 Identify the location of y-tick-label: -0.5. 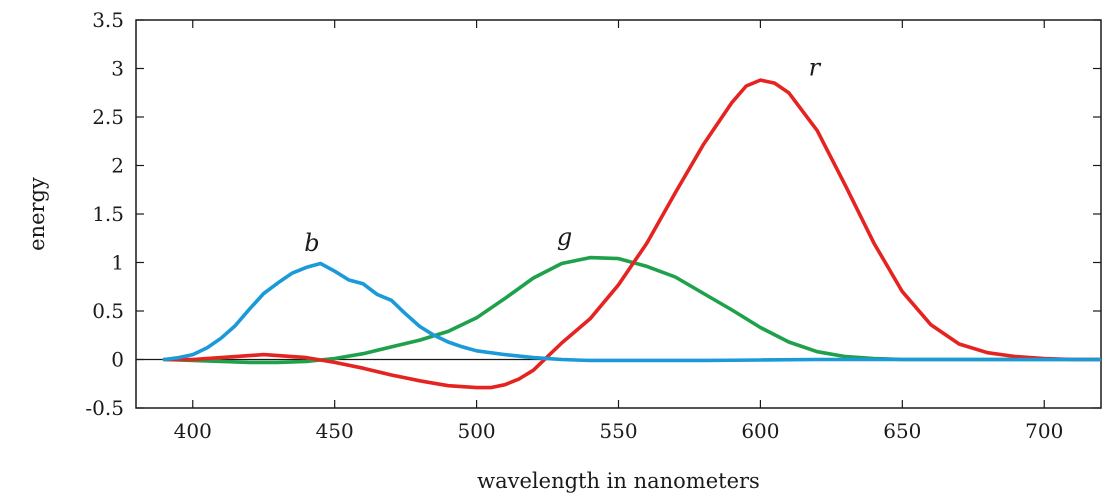
(104, 408).